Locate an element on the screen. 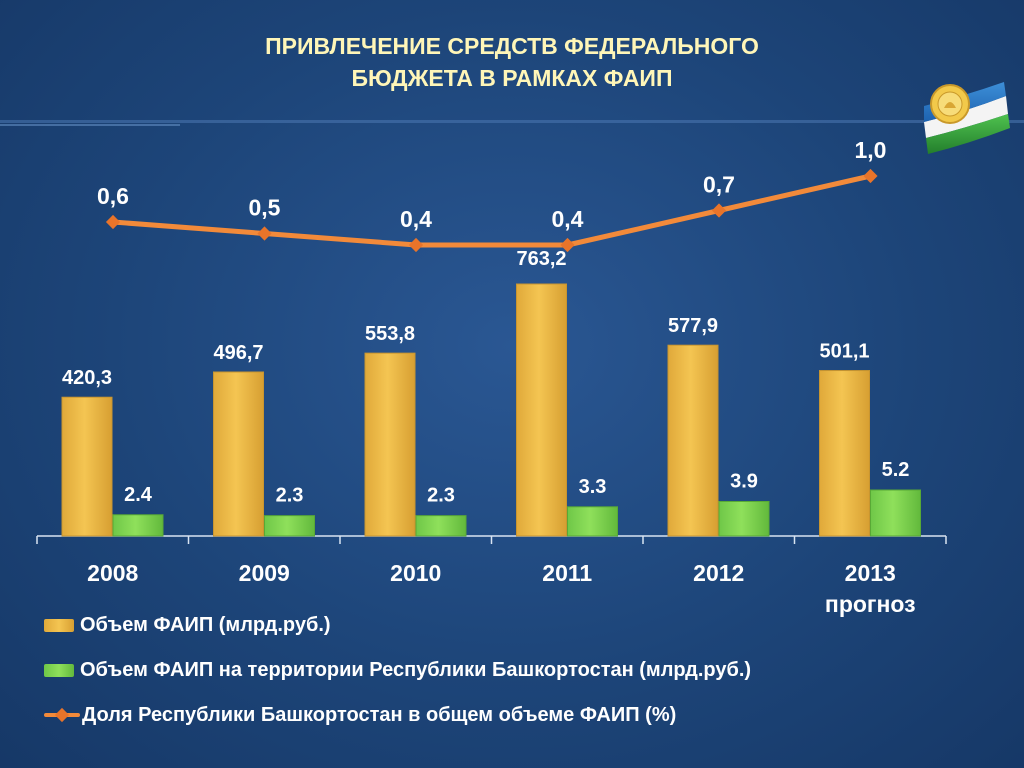  legend-label-total: Объем ФАИП (млрд.руб.) is located at coordinates (205, 624).